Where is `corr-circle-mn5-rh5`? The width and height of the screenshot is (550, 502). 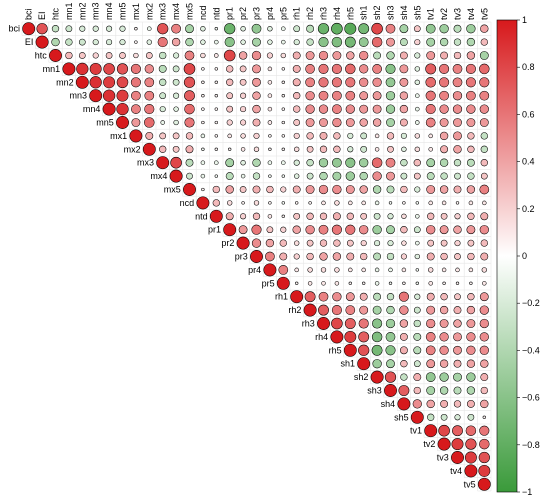
corr-circle-mn5-rh5 is located at coordinates (350, 122).